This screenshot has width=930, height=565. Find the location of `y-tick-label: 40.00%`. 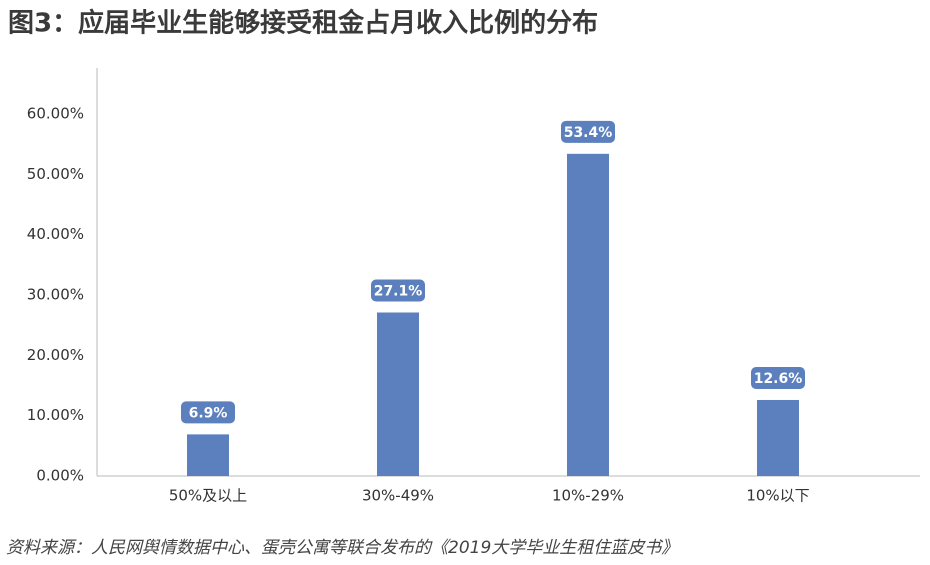

y-tick-label: 40.00% is located at coordinates (55, 234).